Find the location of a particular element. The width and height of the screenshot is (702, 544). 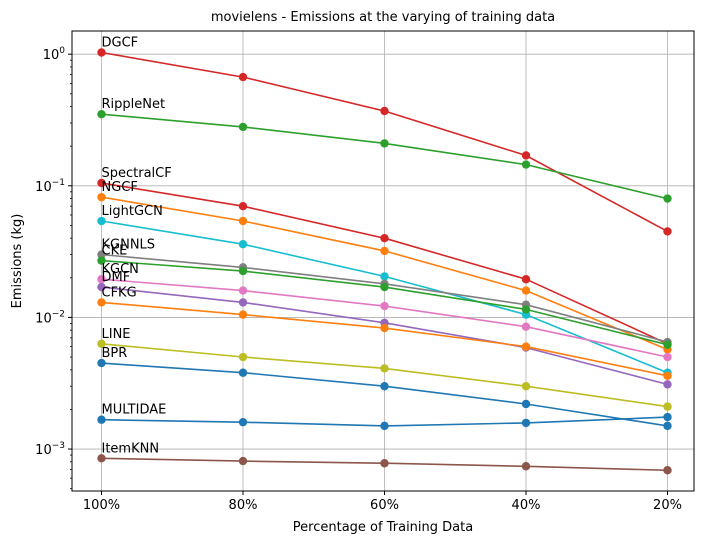

y-tick-label: 10⁻² is located at coordinates (50, 317).